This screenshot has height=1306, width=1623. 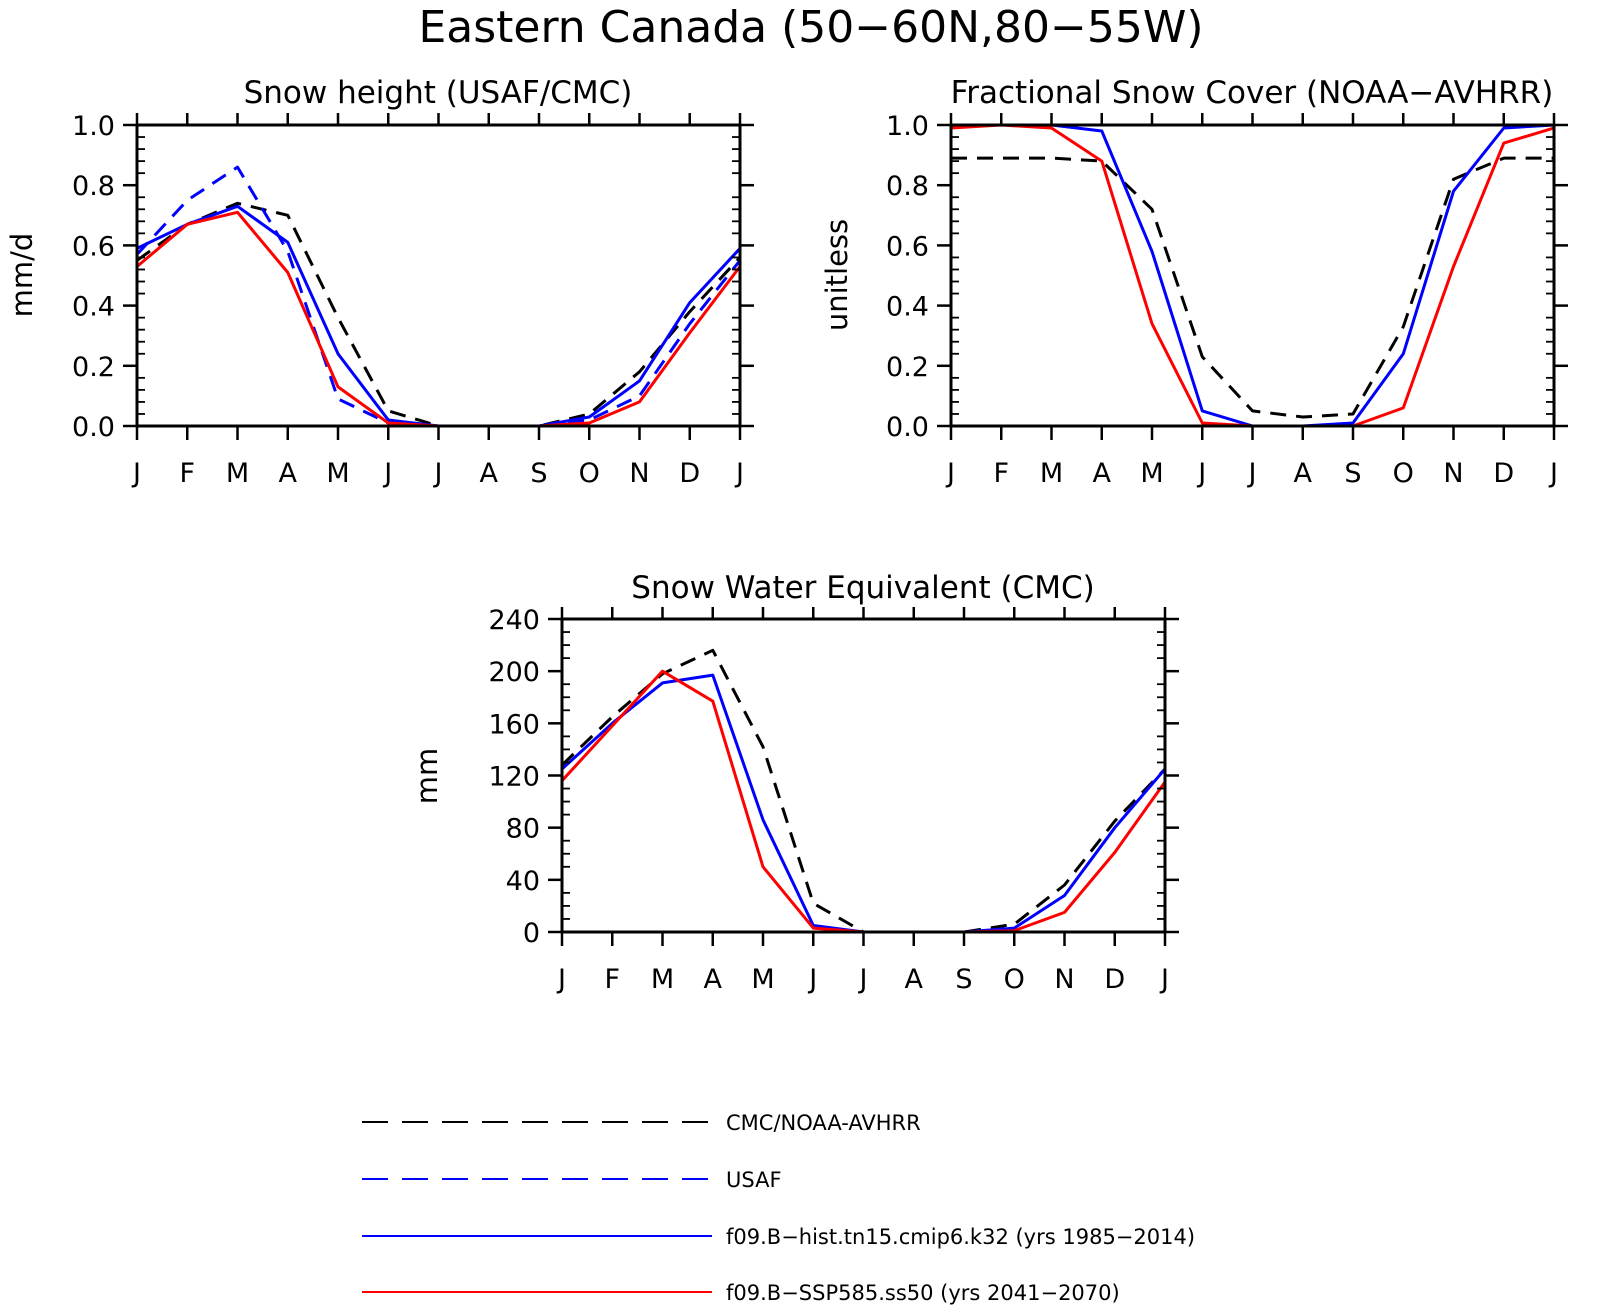 What do you see at coordinates (823, 1123) in the screenshot?
I see `legend-label-0: CMC/NOAA-AVHRR` at bounding box center [823, 1123].